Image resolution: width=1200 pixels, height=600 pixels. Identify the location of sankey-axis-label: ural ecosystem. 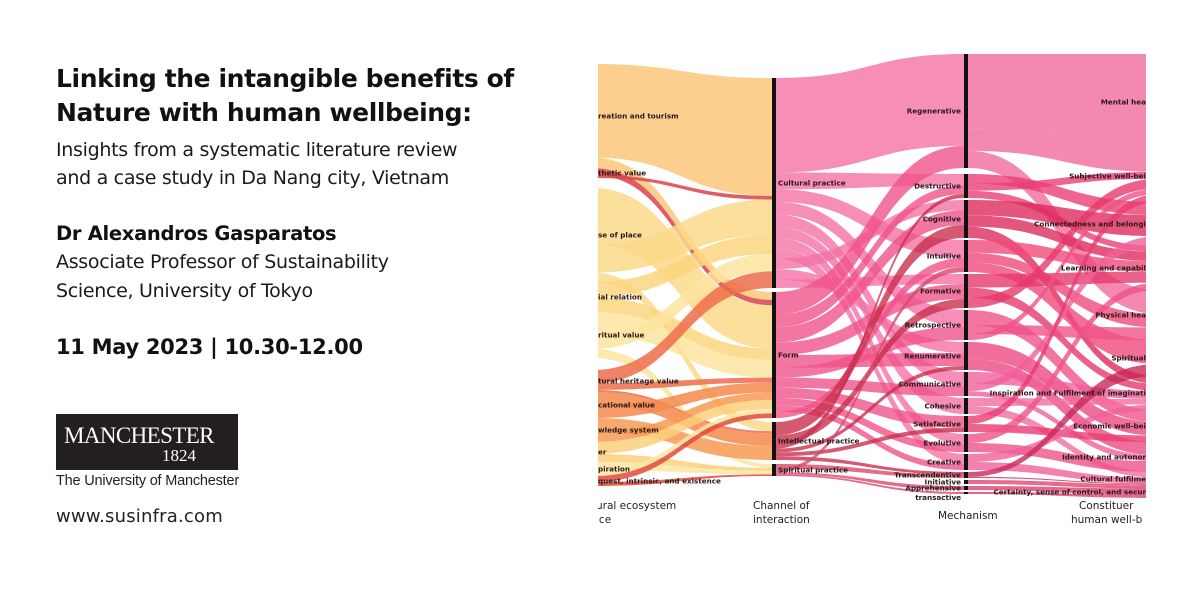
(637, 506).